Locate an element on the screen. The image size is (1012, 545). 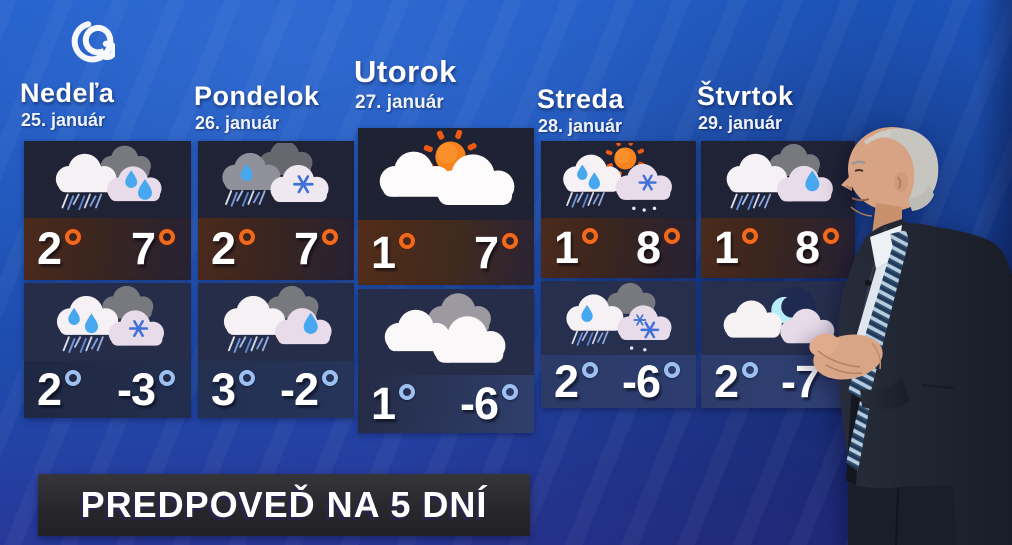
night-temps-row: 2 -3 is located at coordinates (107, 389).